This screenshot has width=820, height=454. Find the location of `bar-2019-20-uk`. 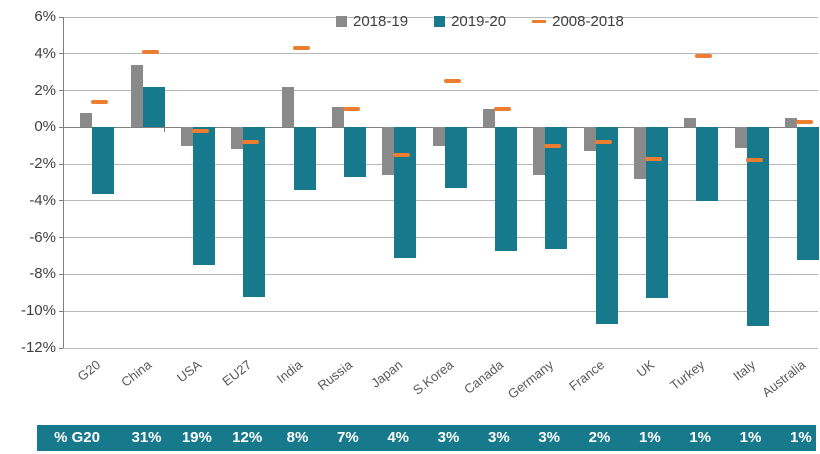

bar-2019-20-uk is located at coordinates (656, 213).